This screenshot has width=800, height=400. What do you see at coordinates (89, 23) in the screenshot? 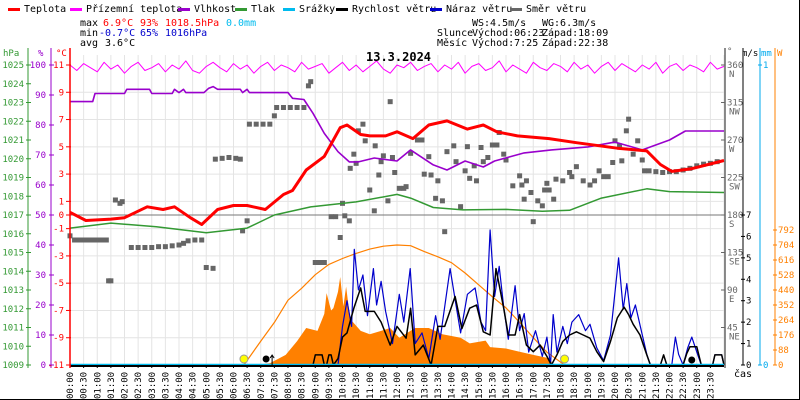
I see `max-label: max` at bounding box center [89, 23].